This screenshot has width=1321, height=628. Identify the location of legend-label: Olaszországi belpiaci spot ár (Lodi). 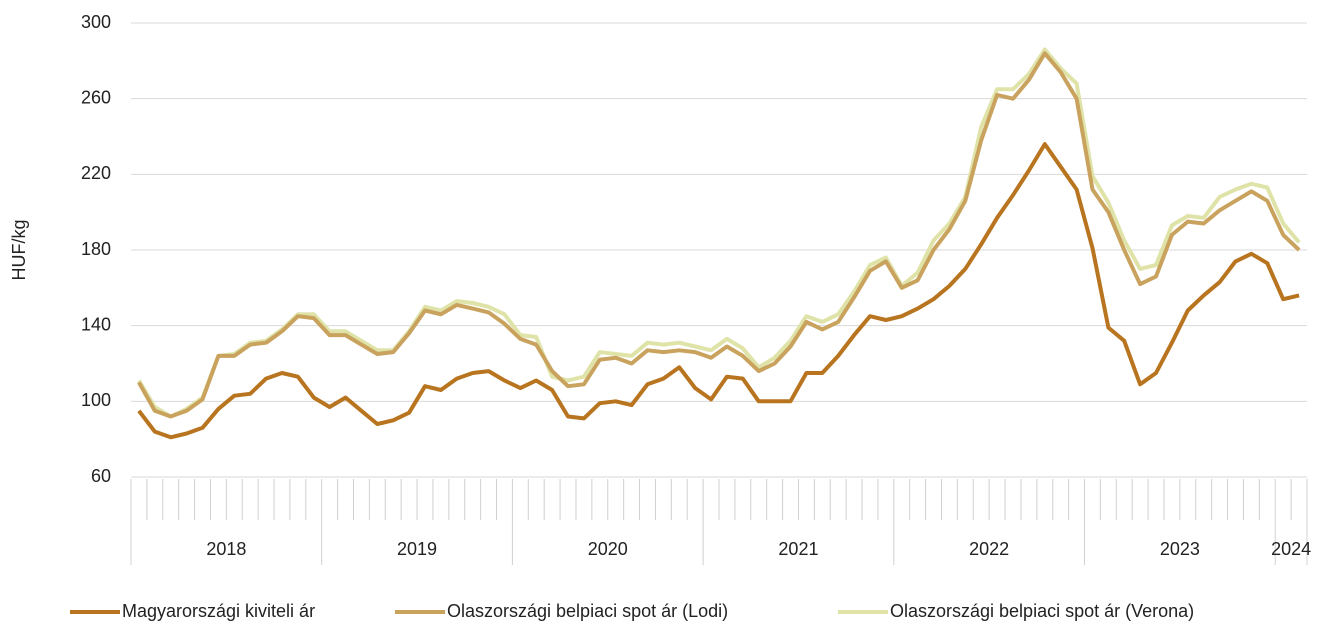
(587, 611).